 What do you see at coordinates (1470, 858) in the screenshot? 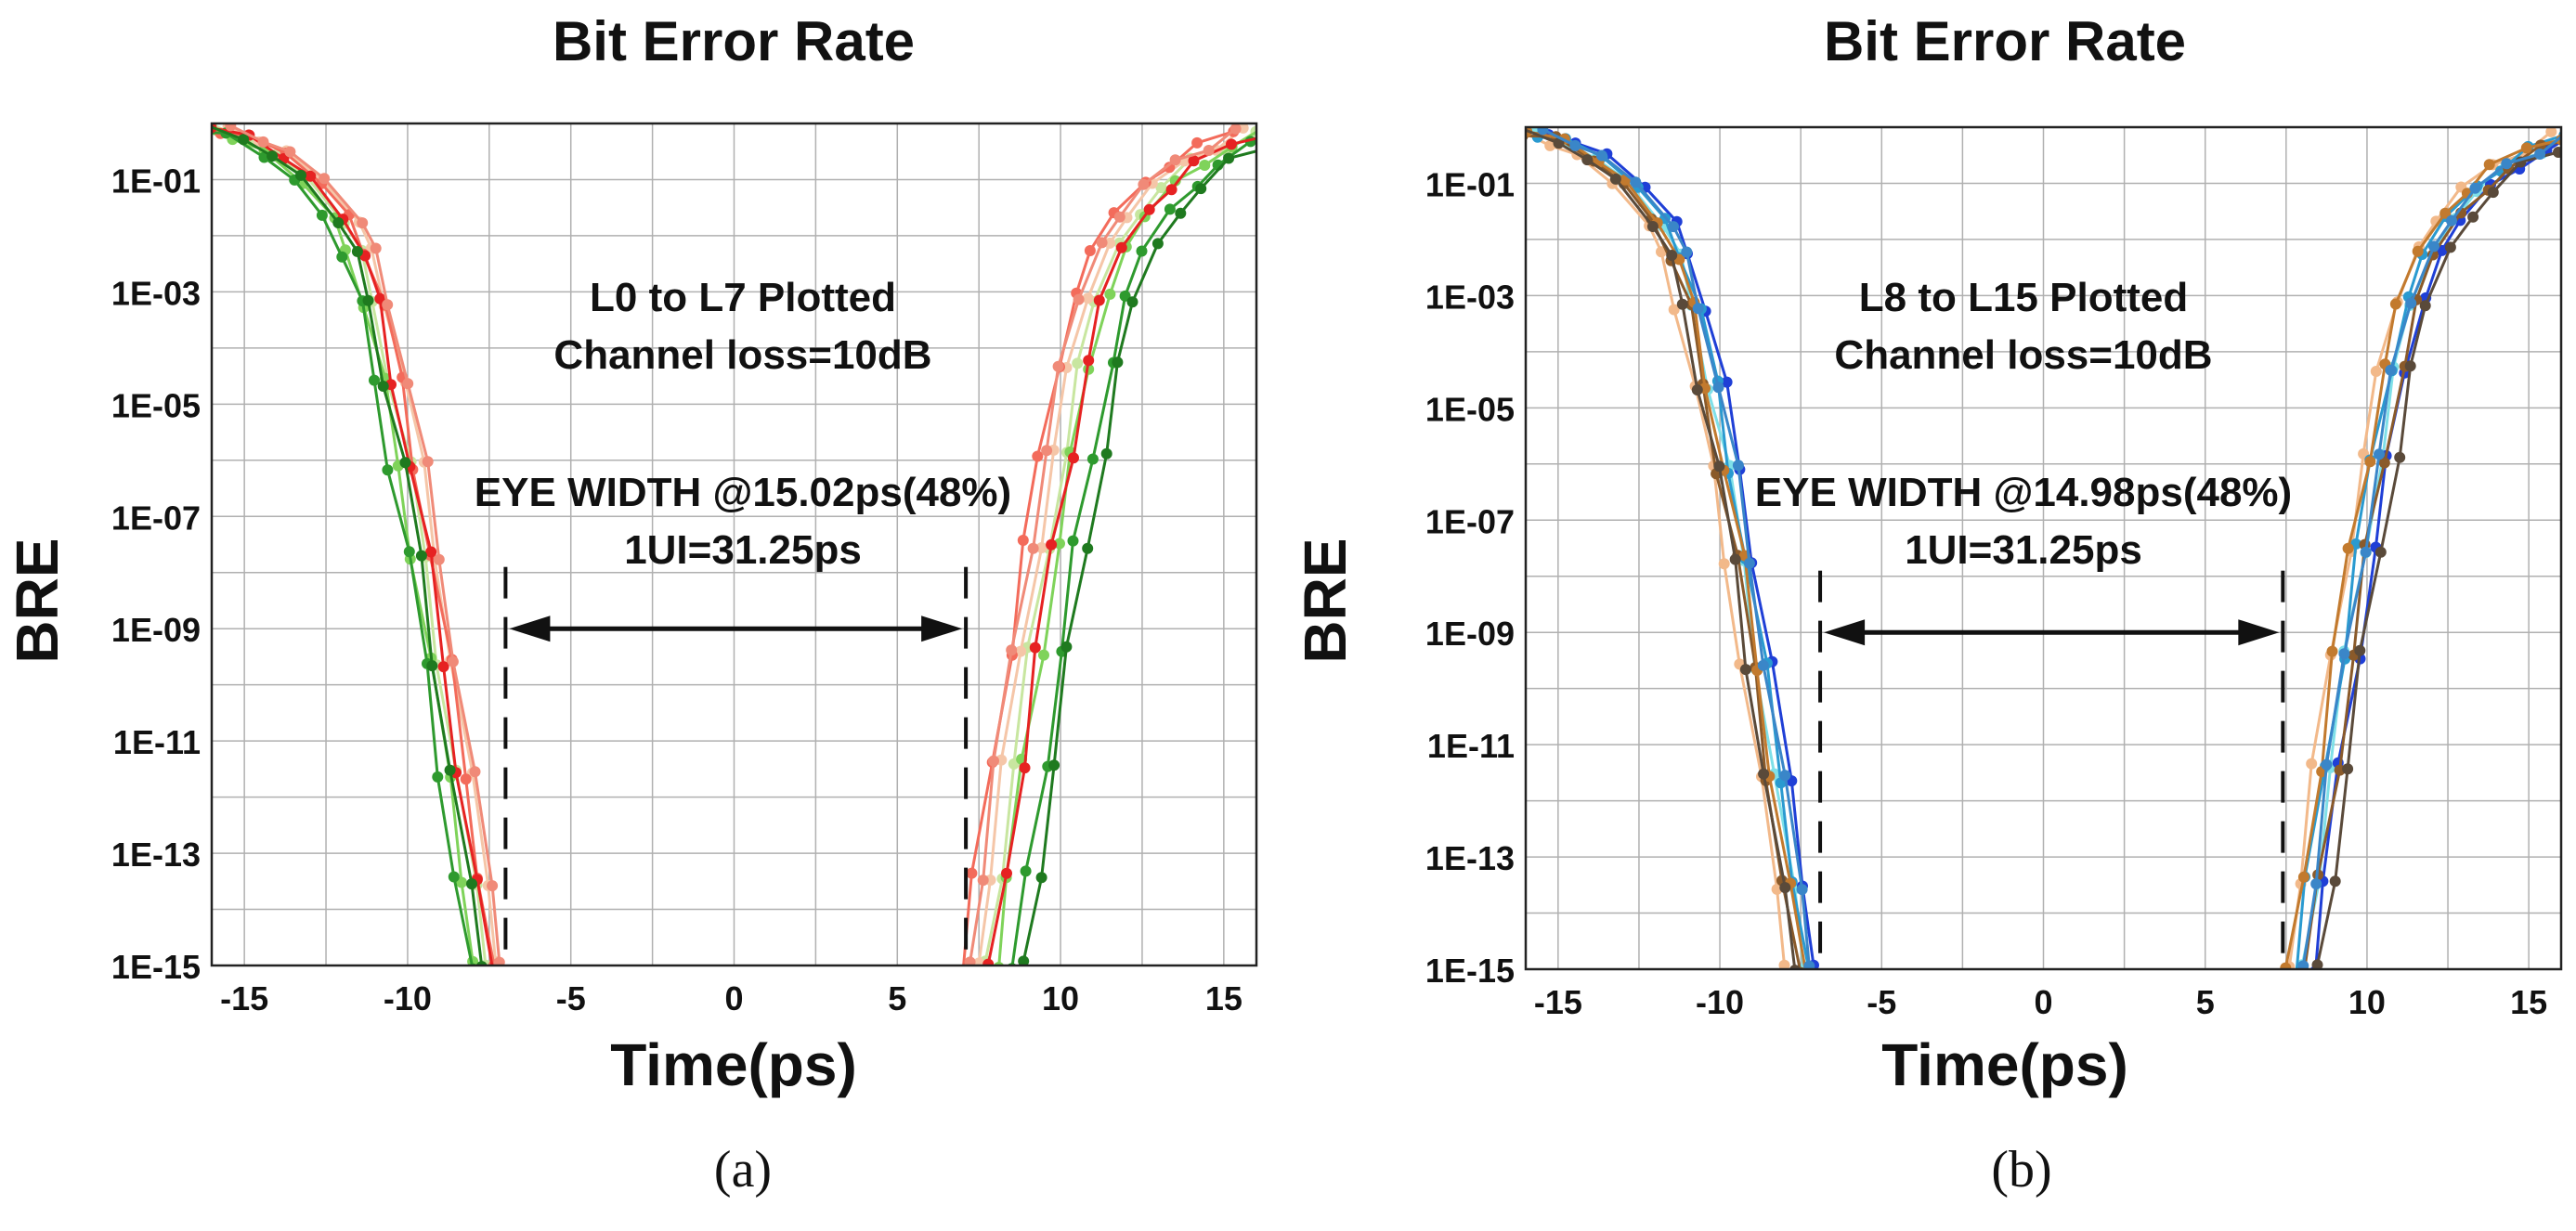
I see `y-tick-label: 1E-13` at bounding box center [1470, 858].